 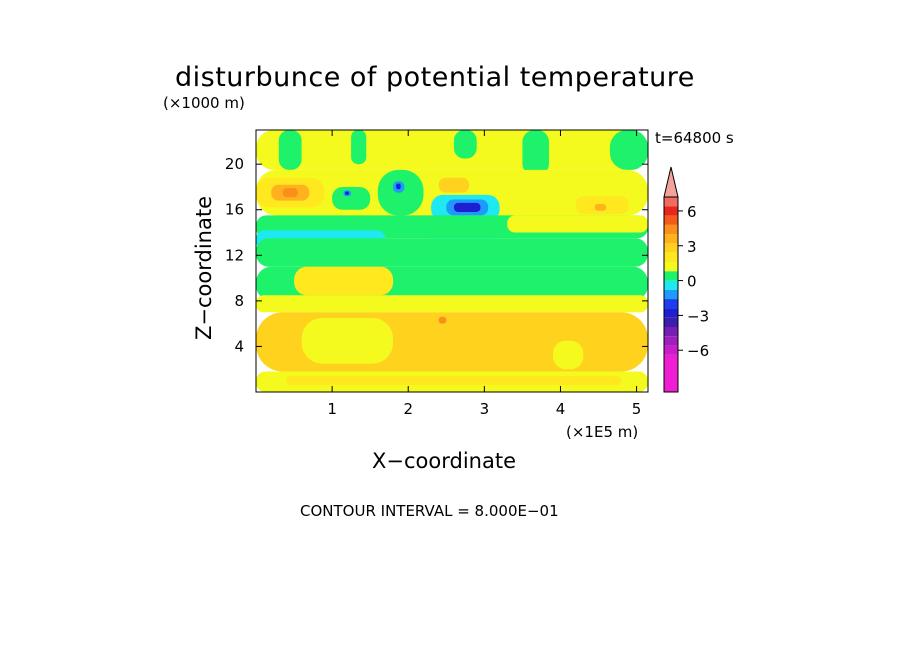 What do you see at coordinates (444, 461) in the screenshot?
I see `x-axis-label: X−coordinate` at bounding box center [444, 461].